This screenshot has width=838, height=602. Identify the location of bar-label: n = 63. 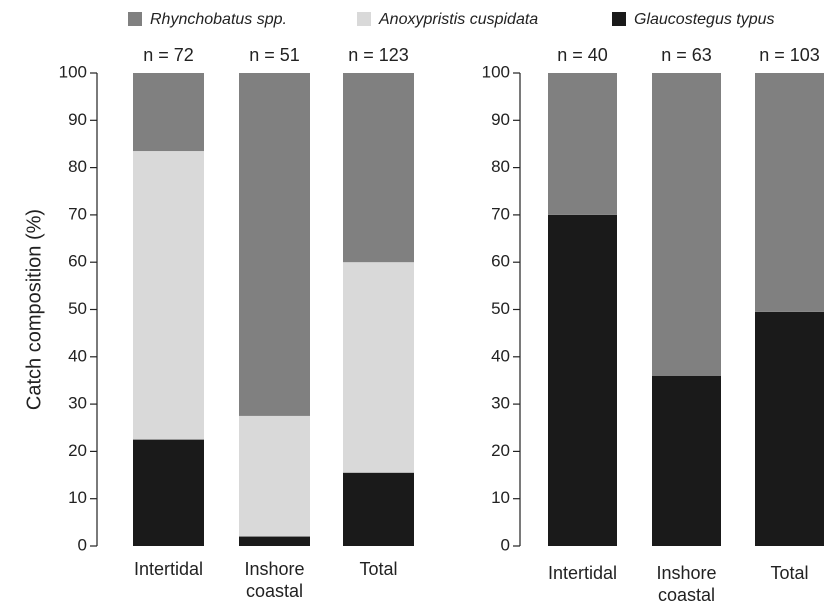
(686, 55).